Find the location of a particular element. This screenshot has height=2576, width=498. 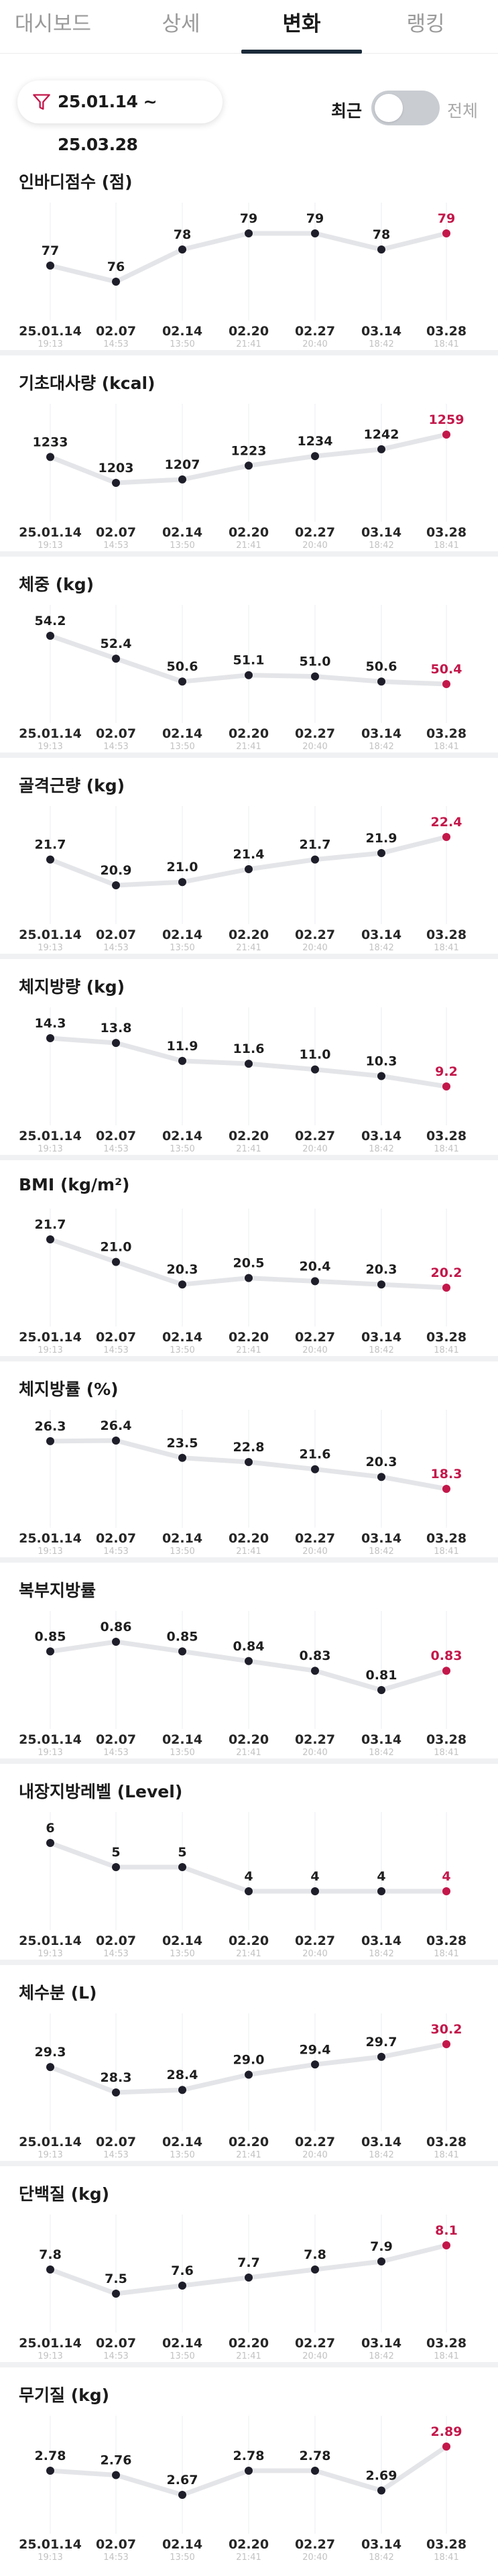

x-tick-time: 14:53 is located at coordinates (115, 2356).